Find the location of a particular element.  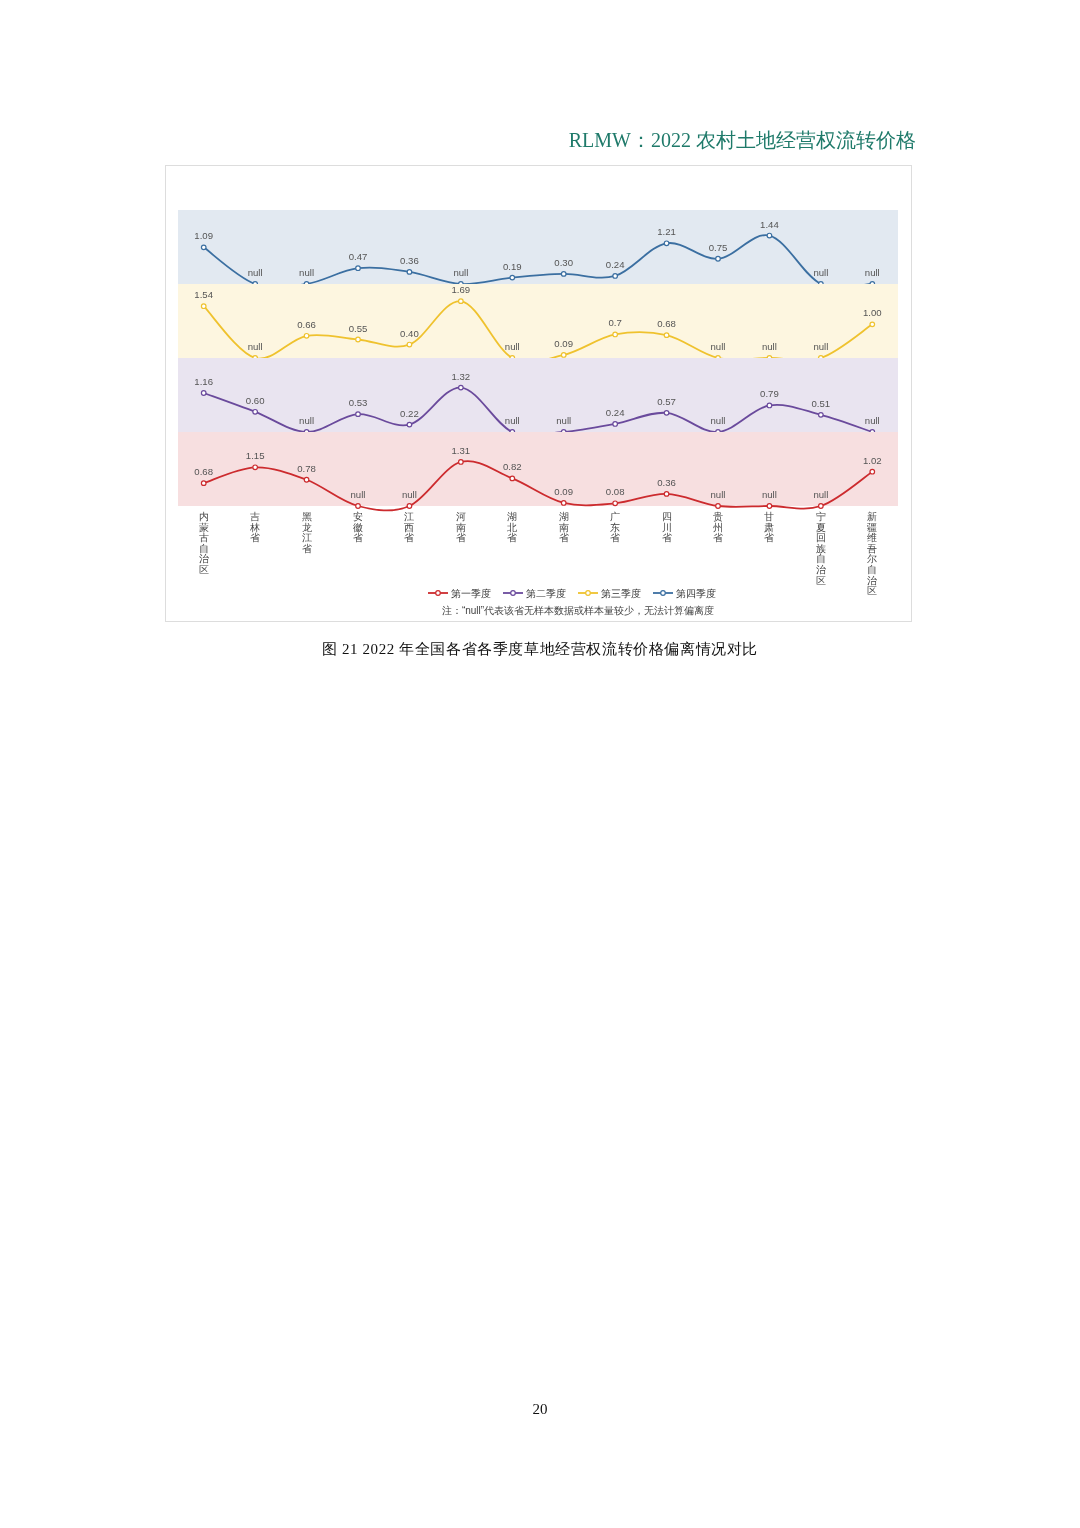

data-label: 1.69 is located at coordinates (461, 290).